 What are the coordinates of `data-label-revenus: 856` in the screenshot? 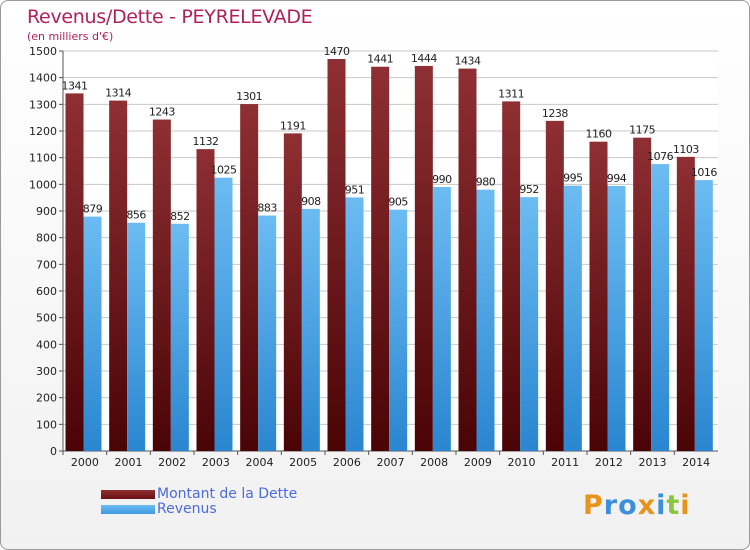 It's located at (136, 215).